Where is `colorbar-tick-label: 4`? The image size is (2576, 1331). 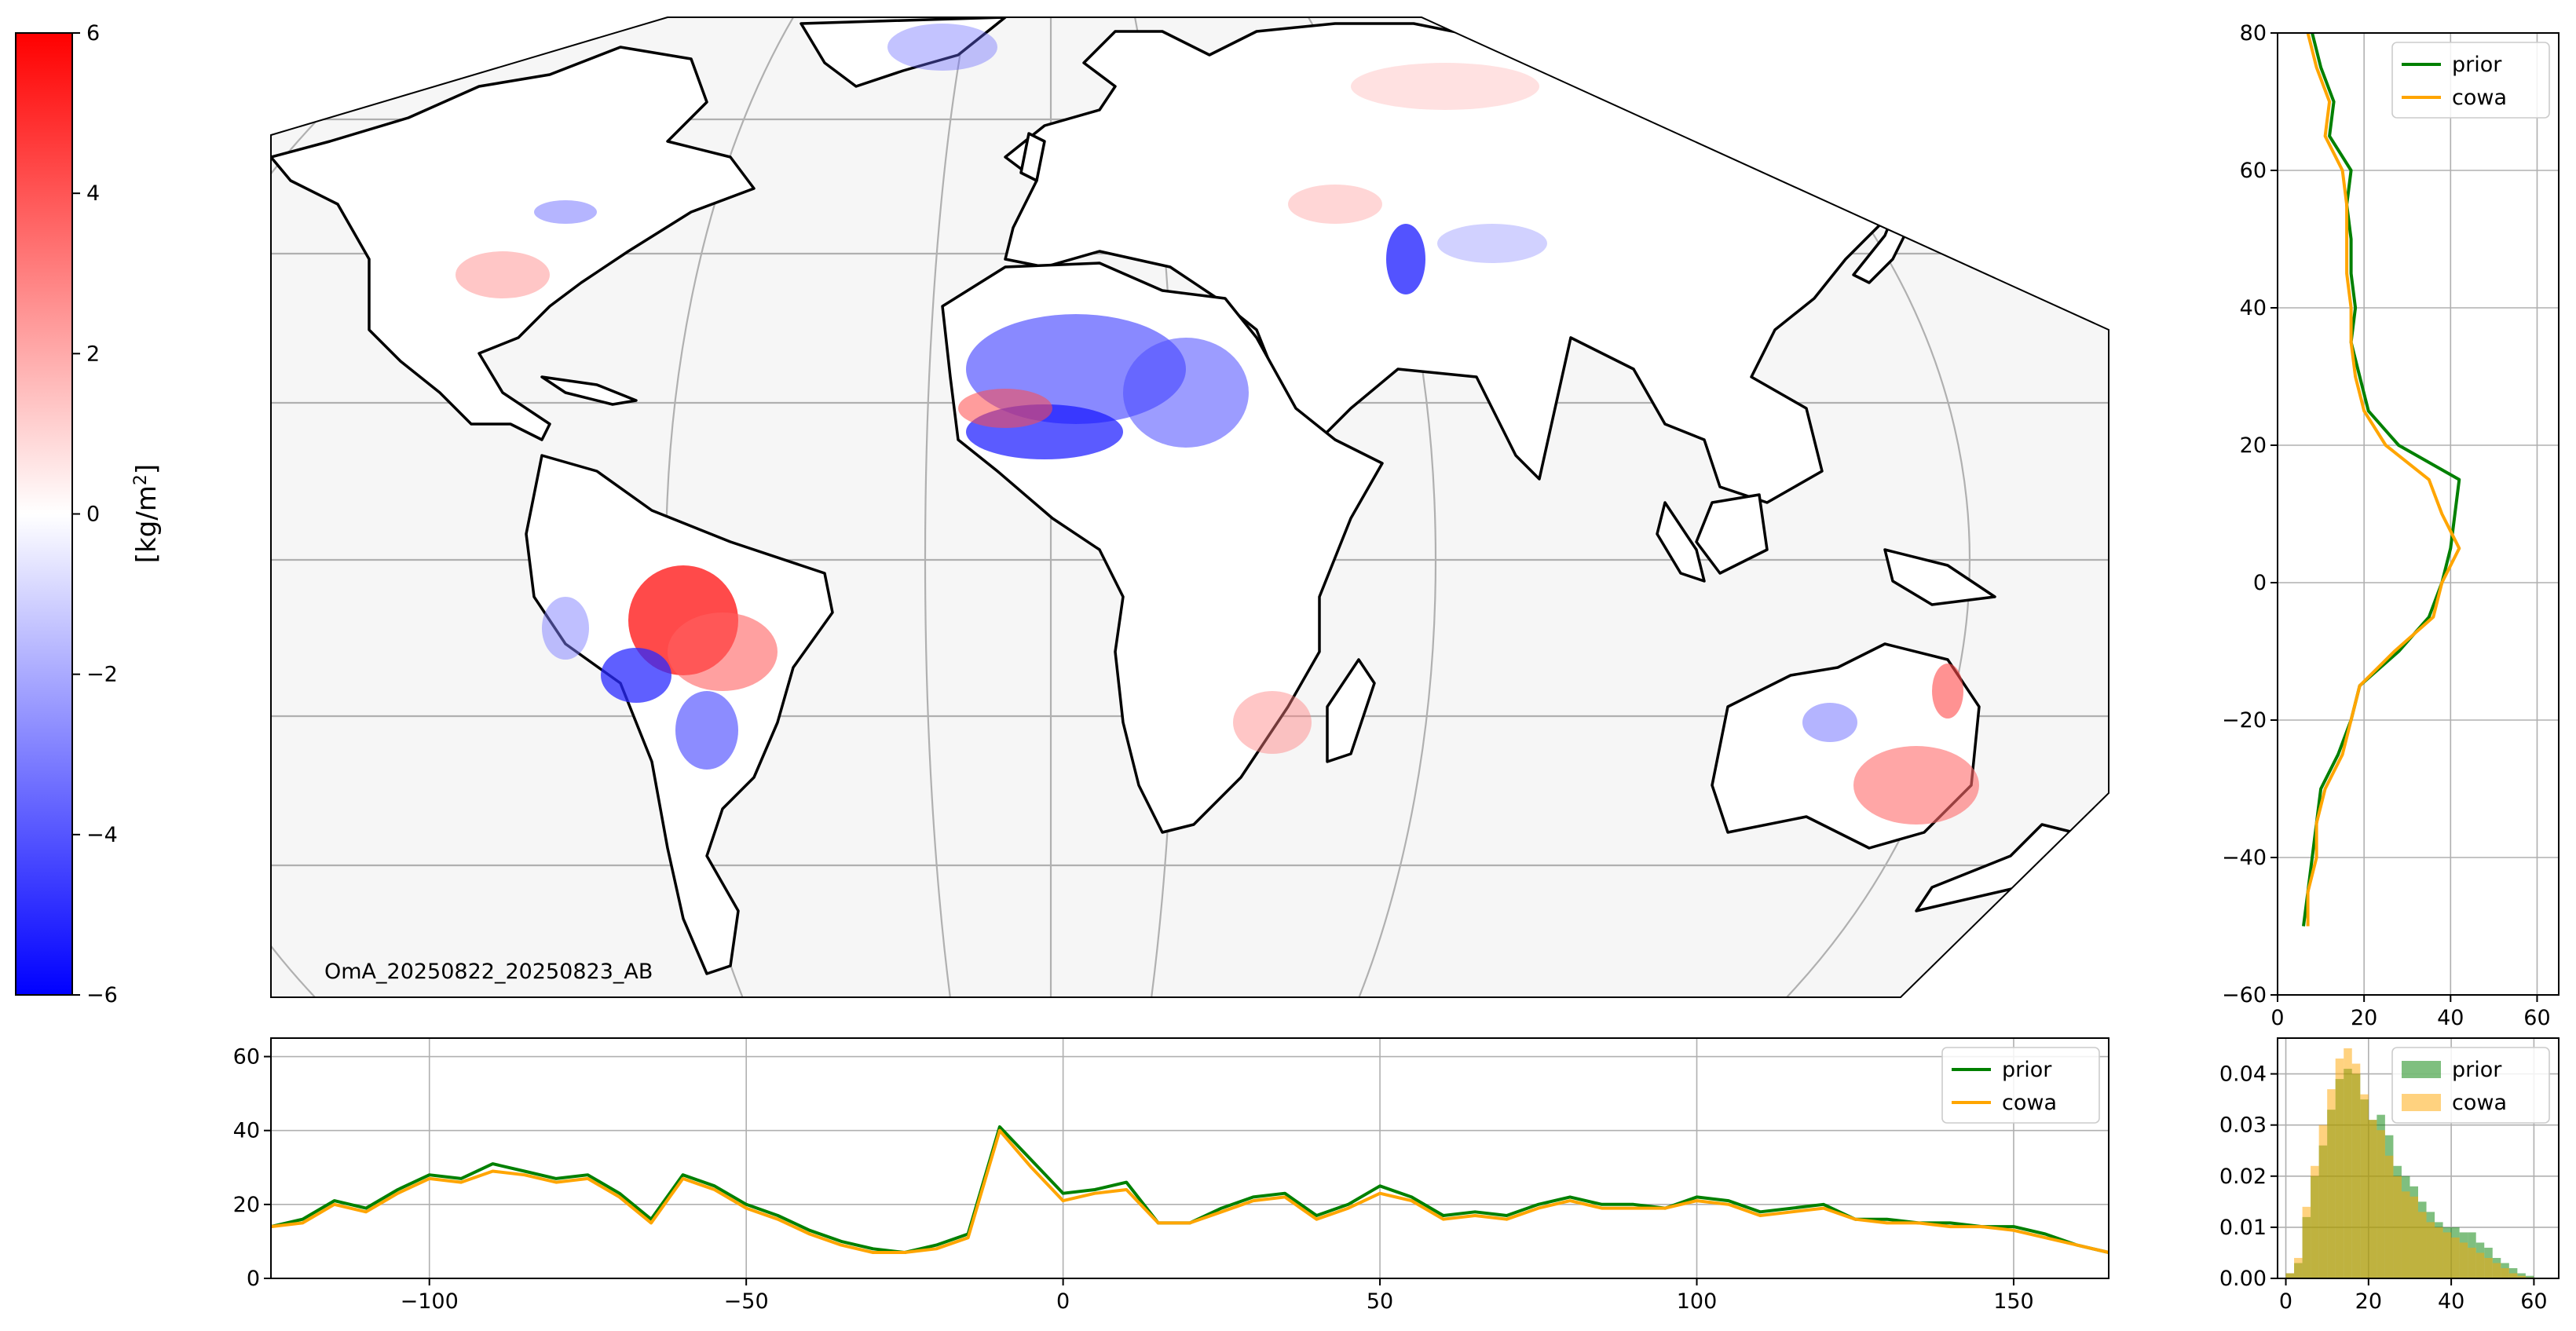
colorbar-tick-label: 4 is located at coordinates (93, 193).